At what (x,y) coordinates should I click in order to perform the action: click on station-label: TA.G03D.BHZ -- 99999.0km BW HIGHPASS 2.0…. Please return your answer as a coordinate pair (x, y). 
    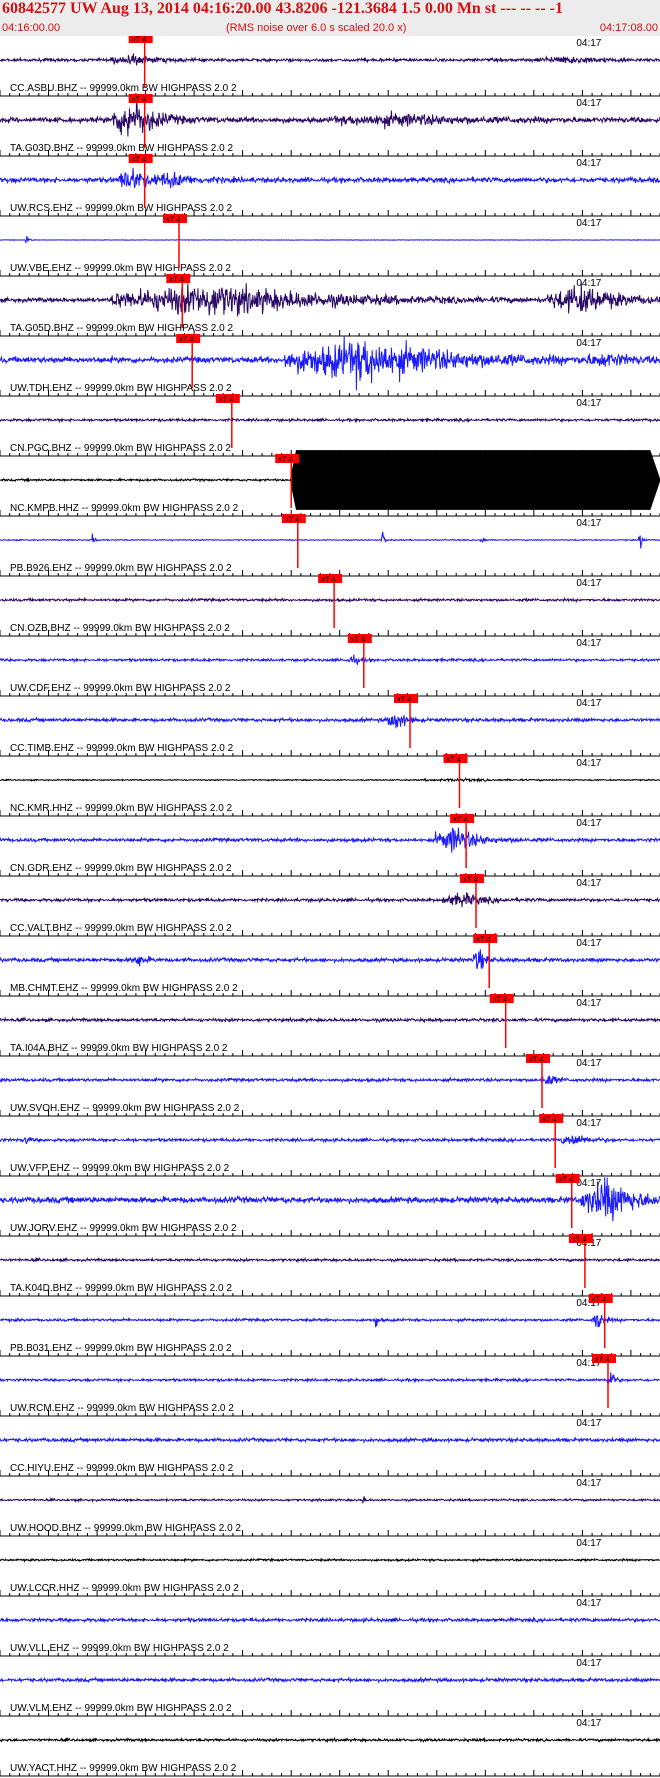
    Looking at the image, I should click on (121, 148).